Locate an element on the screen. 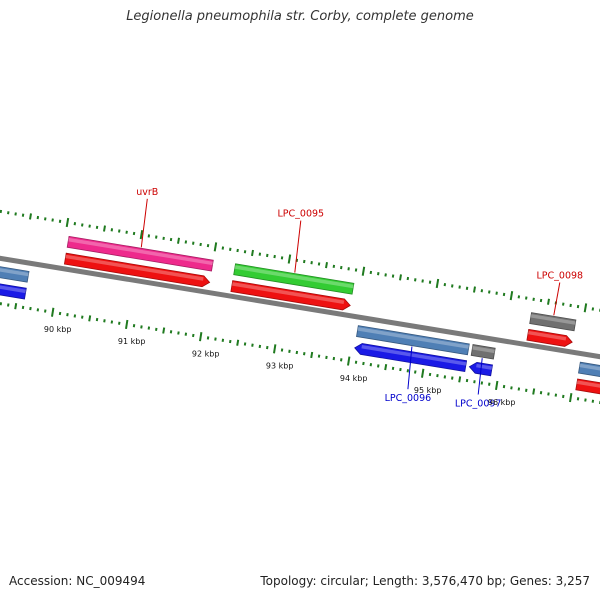 The height and width of the screenshot is (600, 600). axis-tick-label: 91 kbp is located at coordinates (132, 341).